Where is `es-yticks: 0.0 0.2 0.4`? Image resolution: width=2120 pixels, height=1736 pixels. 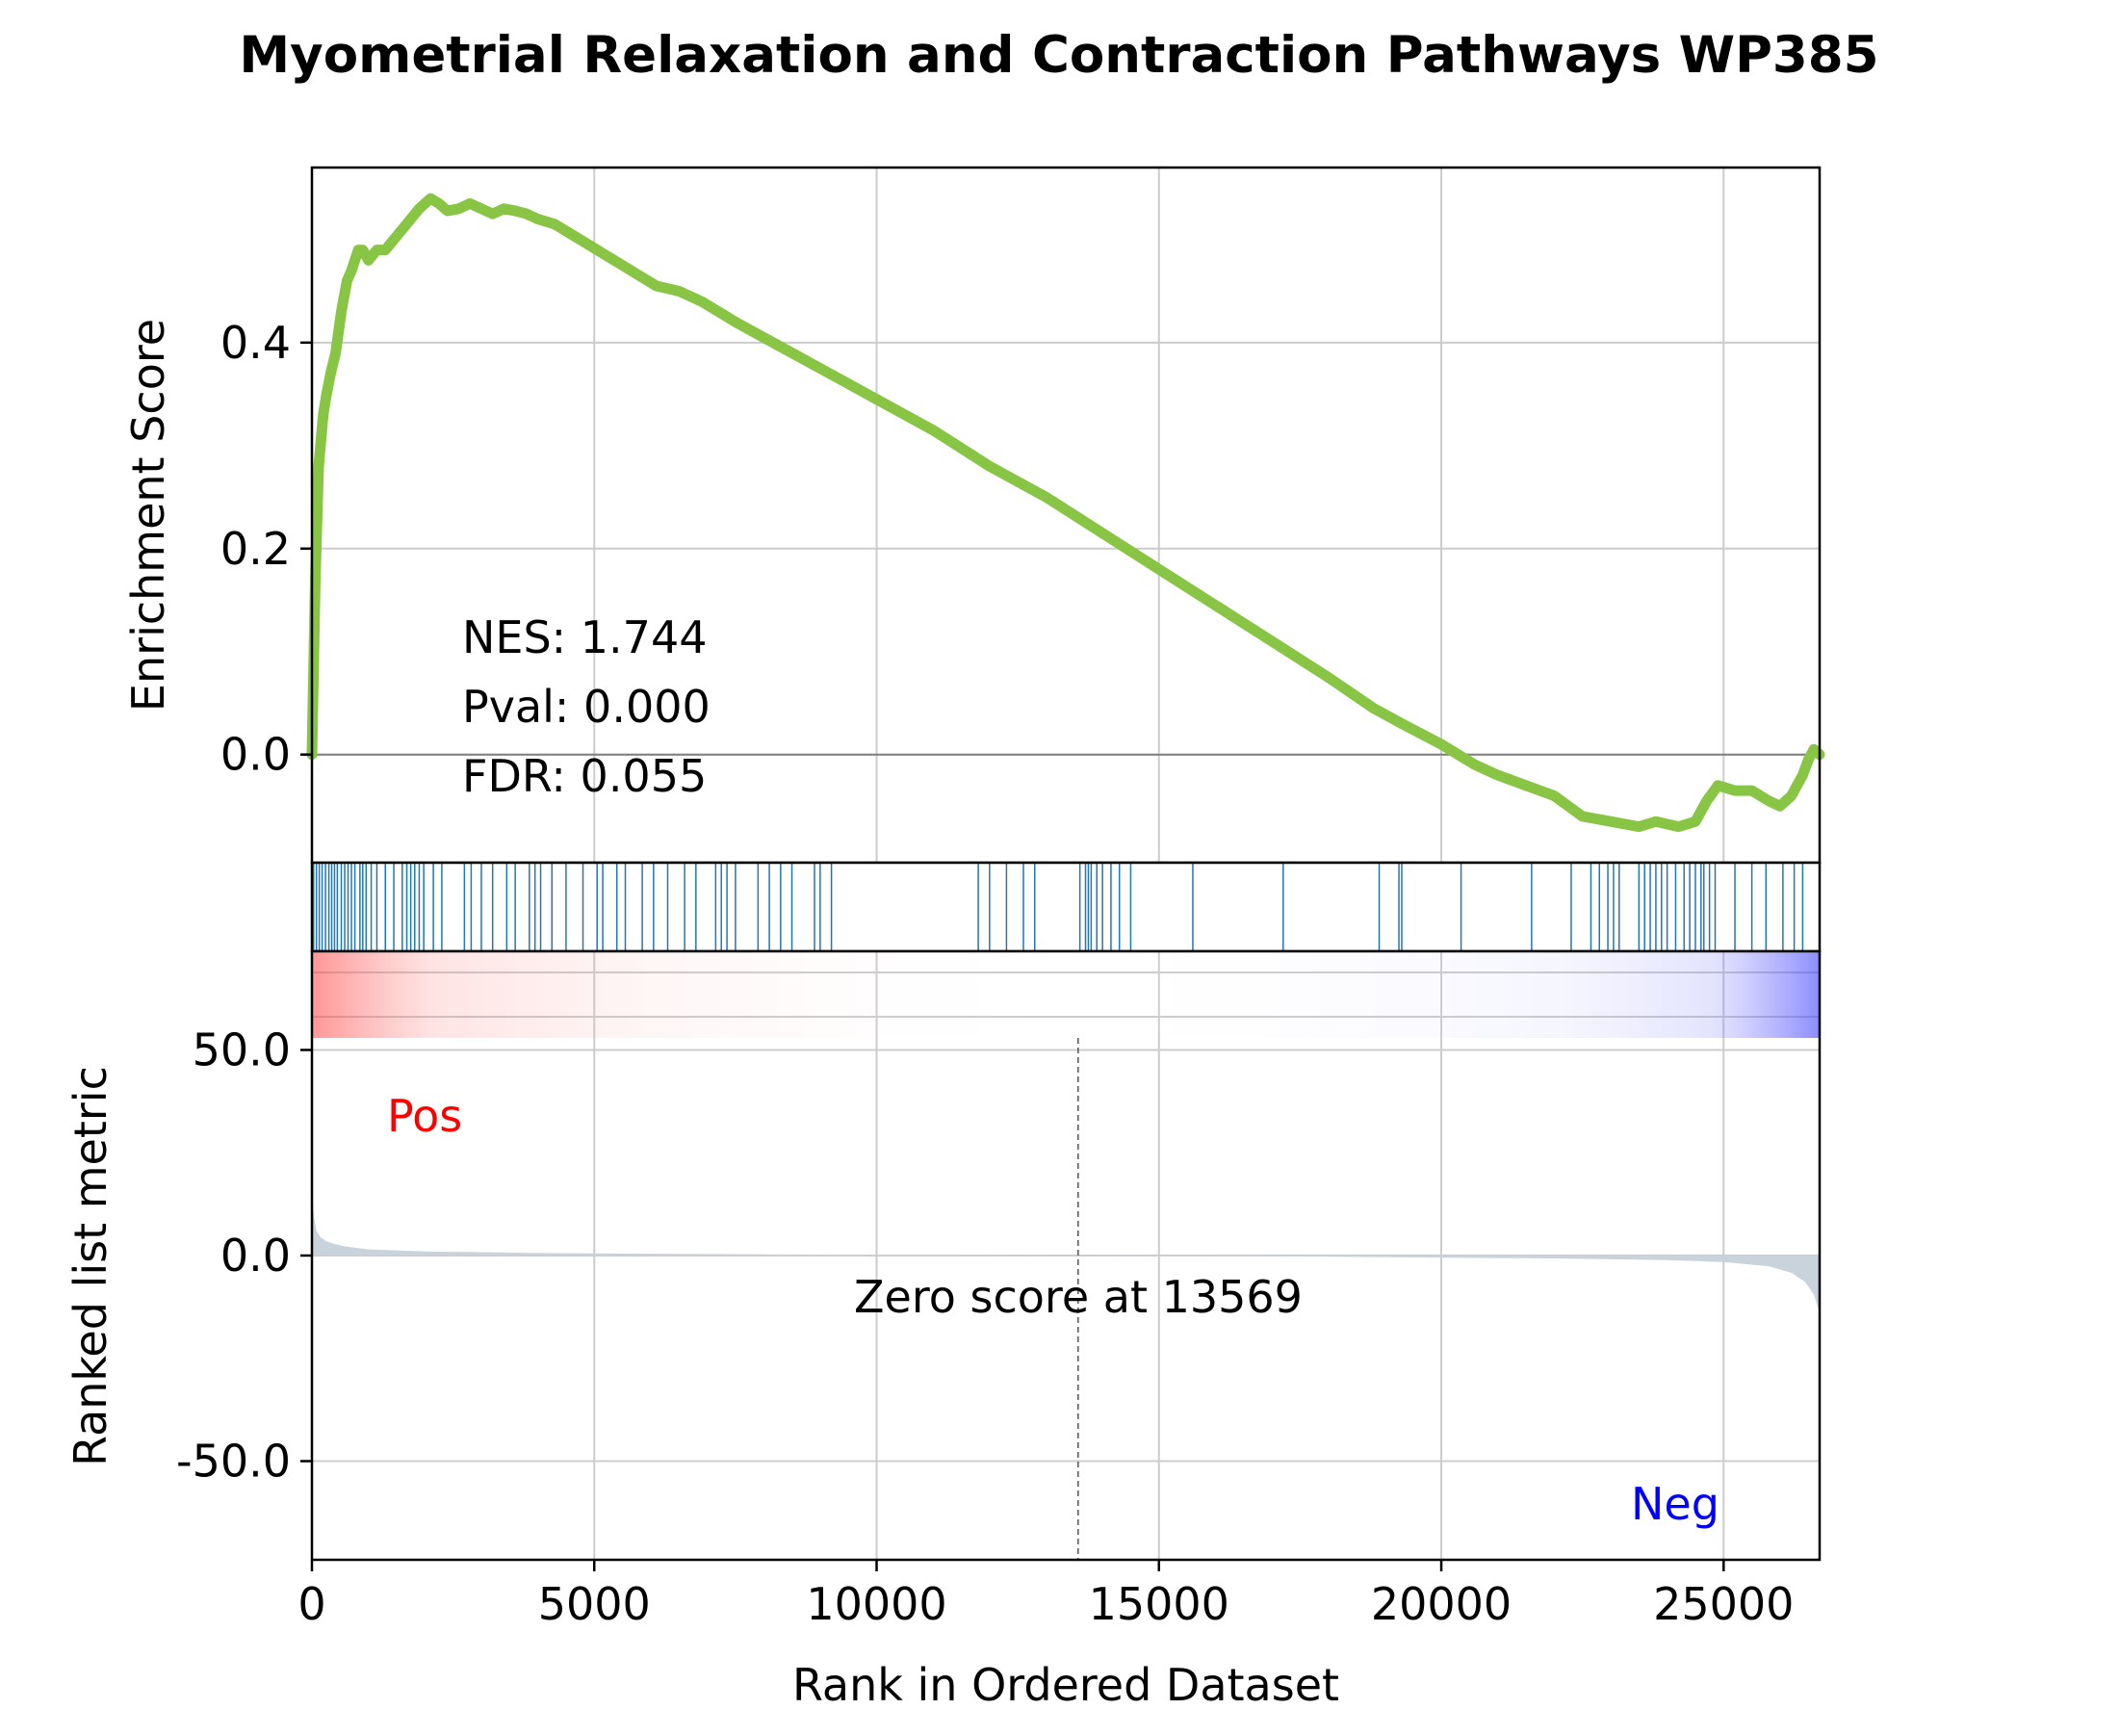 es-yticks: 0.0 0.2 0.4 is located at coordinates (266, 549).